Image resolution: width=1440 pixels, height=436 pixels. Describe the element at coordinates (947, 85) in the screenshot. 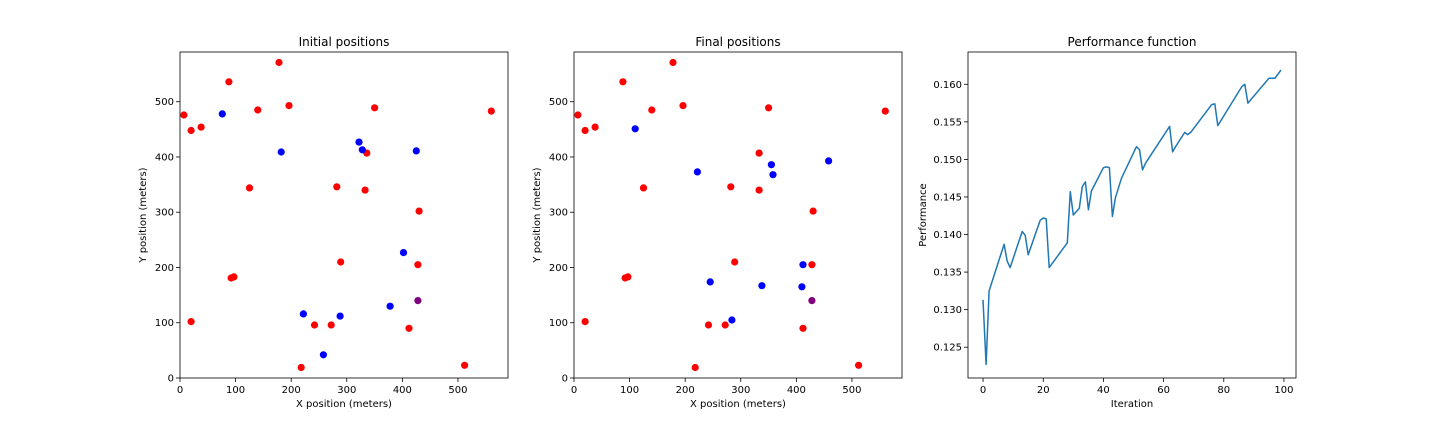

I see `y-tick-label: 0.160` at that location.